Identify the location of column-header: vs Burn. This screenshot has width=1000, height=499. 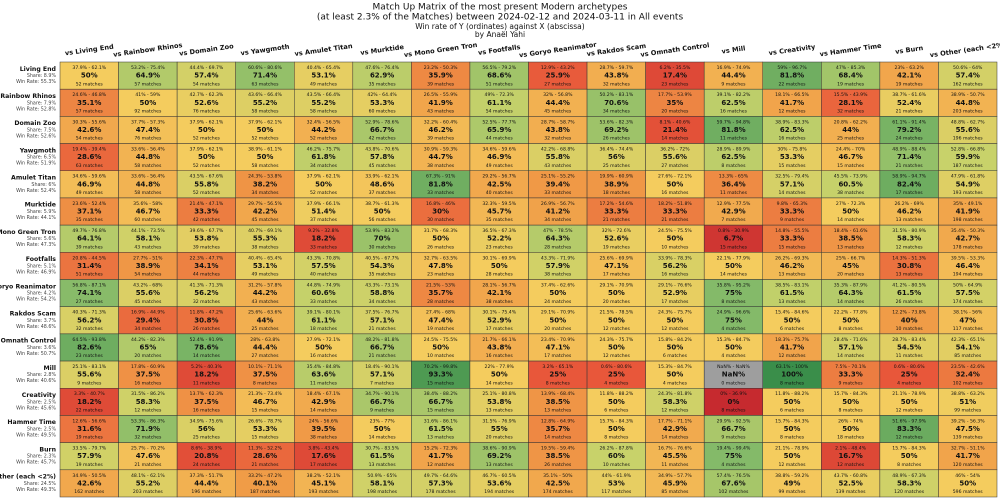
(909, 50).